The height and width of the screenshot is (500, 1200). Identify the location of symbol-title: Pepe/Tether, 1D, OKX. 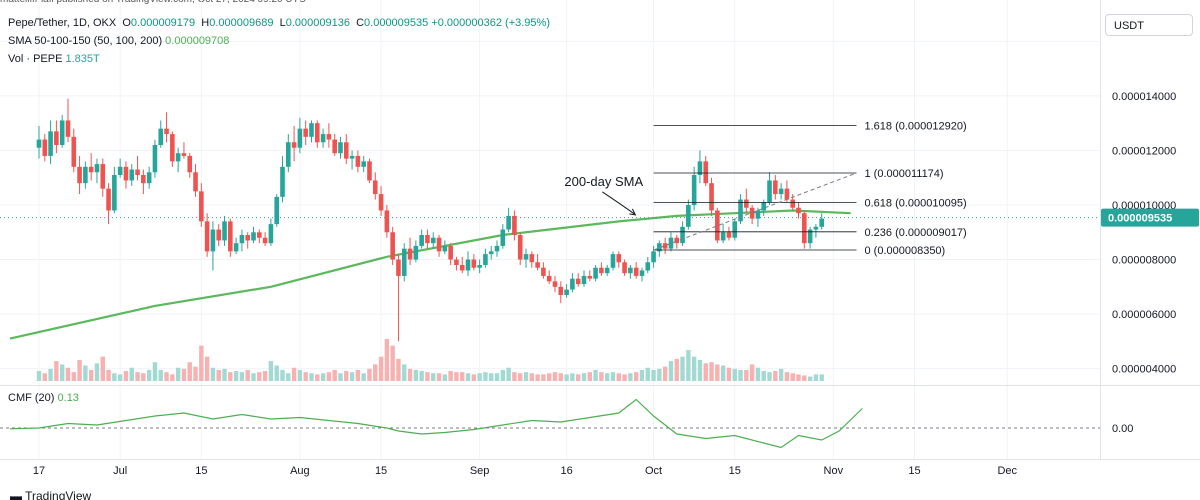
(62, 23).